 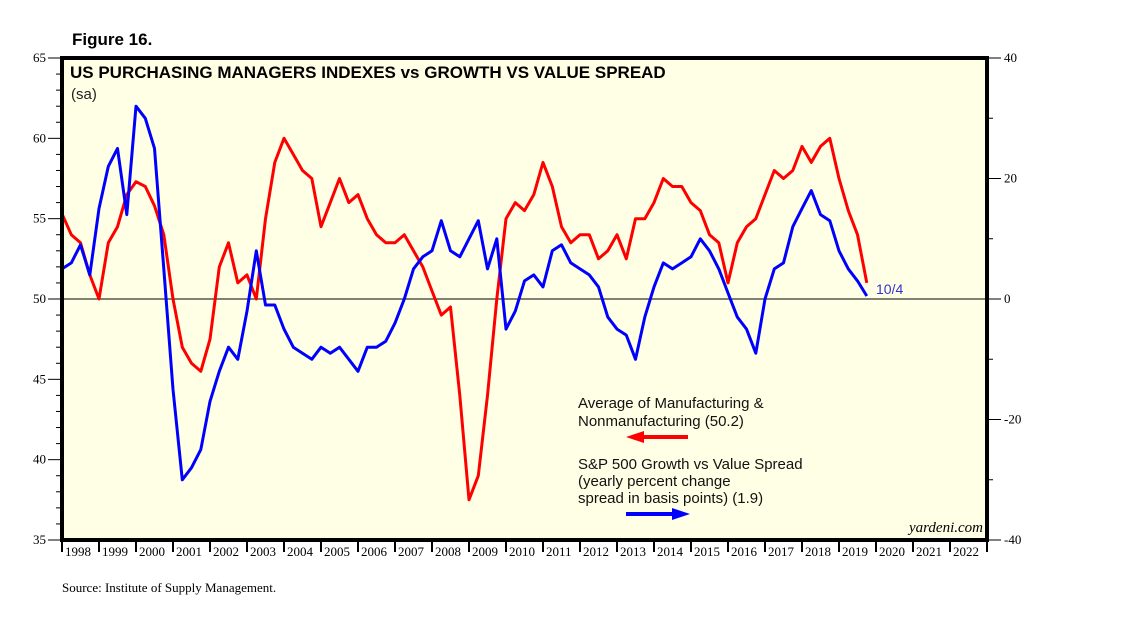 What do you see at coordinates (411, 551) in the screenshot?
I see `x-tick-label: 2007` at bounding box center [411, 551].